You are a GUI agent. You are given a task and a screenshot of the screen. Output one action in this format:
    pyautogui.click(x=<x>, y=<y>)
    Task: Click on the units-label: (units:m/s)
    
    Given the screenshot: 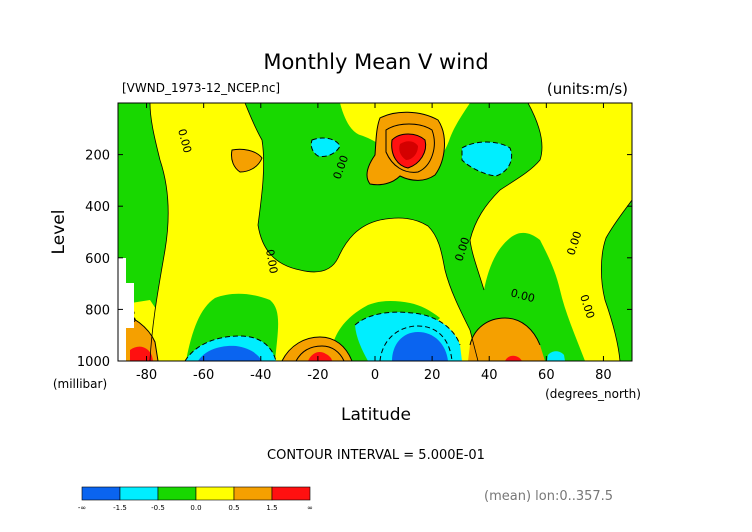 What is the action you would take?
    pyautogui.click(x=587, y=89)
    